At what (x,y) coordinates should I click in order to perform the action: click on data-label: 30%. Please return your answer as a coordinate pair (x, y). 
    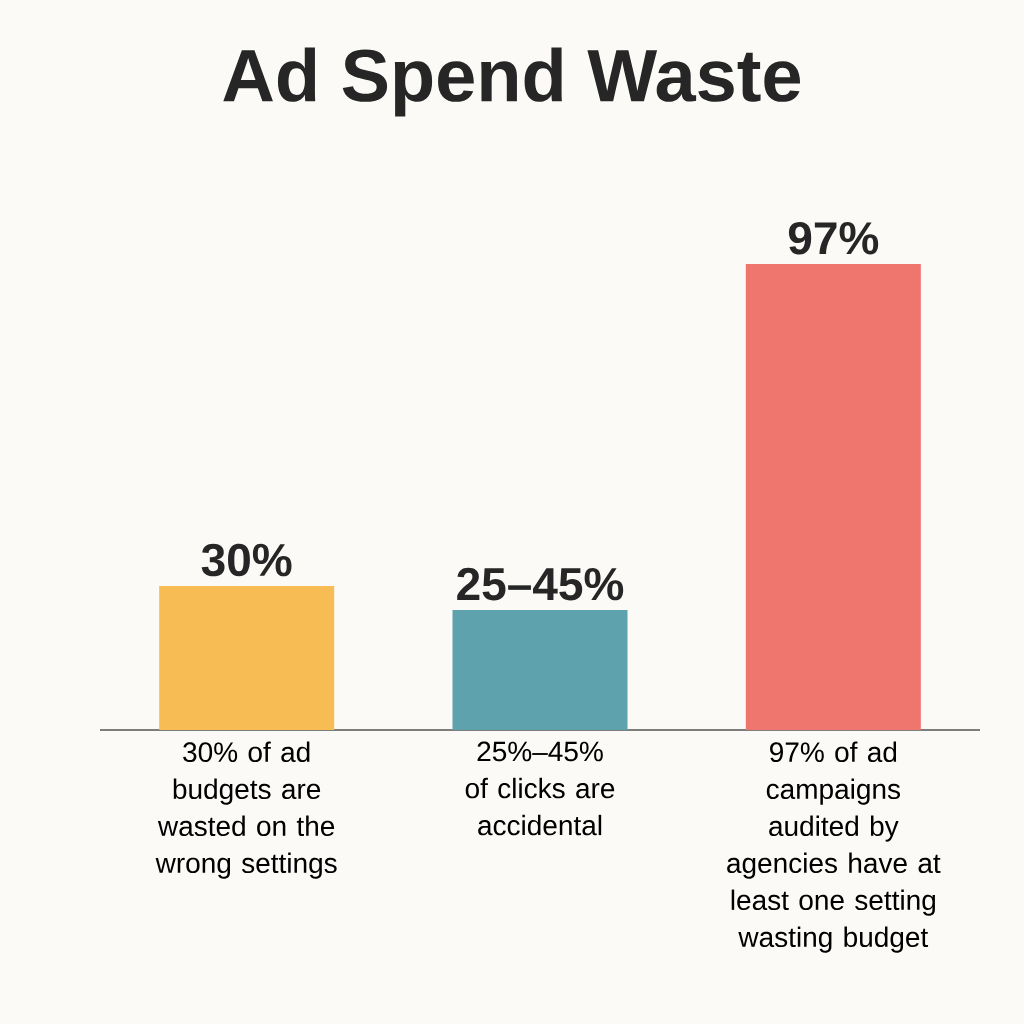
    Looking at the image, I should click on (246, 560).